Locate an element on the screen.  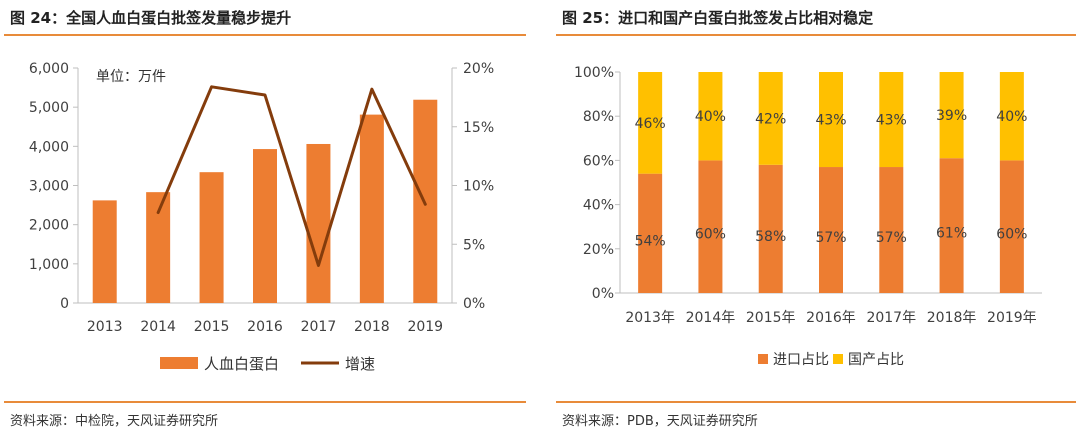
y-tick-label: 100% is located at coordinates (594, 73).